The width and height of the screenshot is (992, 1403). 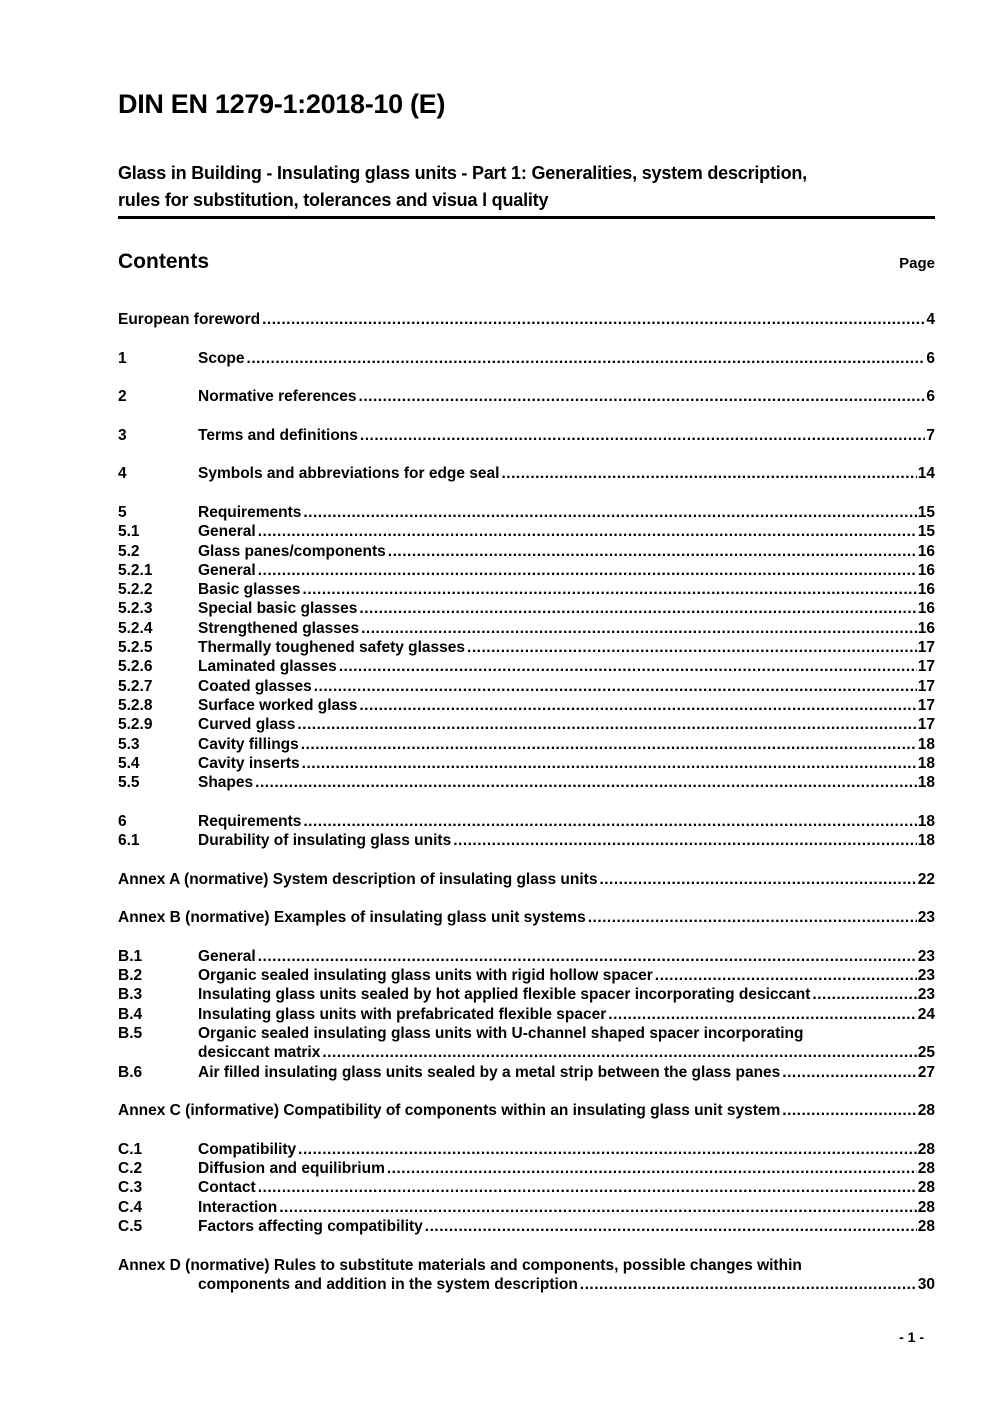 What do you see at coordinates (130, 976) in the screenshot?
I see `toc-entry-number: B.2` at bounding box center [130, 976].